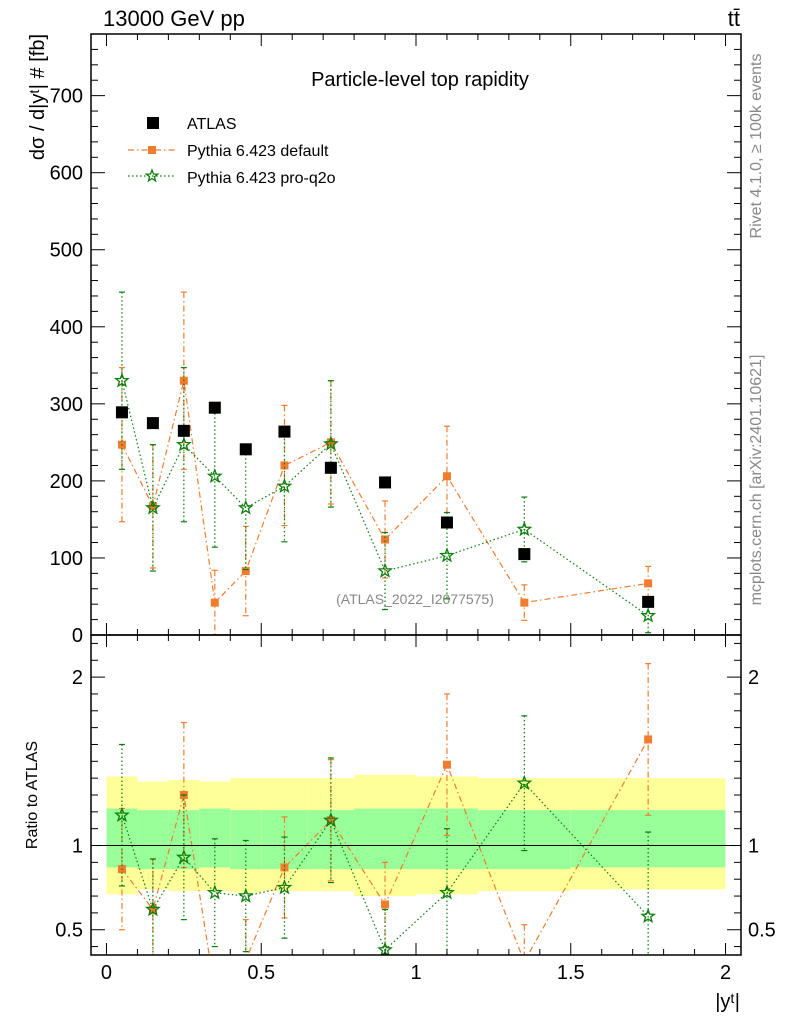  Describe the element at coordinates (38, 97) in the screenshot. I see `y-axis-label: dσ / d|yᵗ| # [fb]` at that location.